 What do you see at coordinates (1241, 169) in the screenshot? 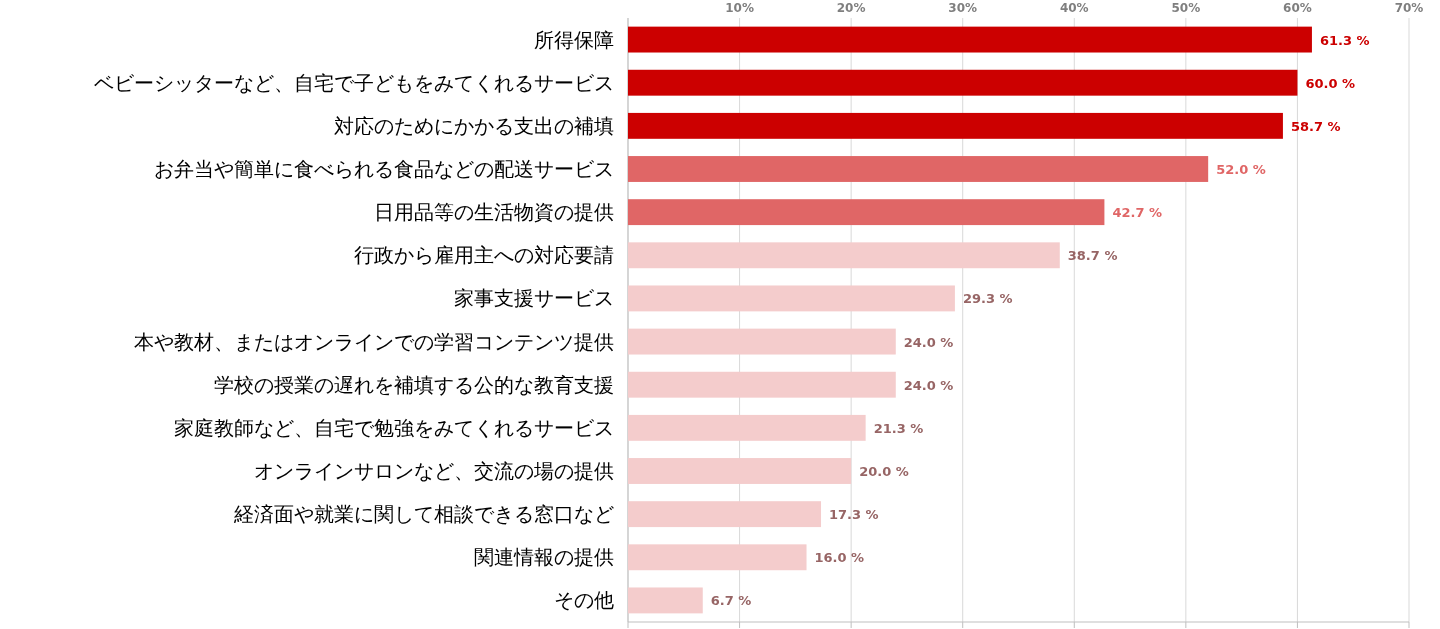
I see `data-label: 52.0 %` at bounding box center [1241, 169].